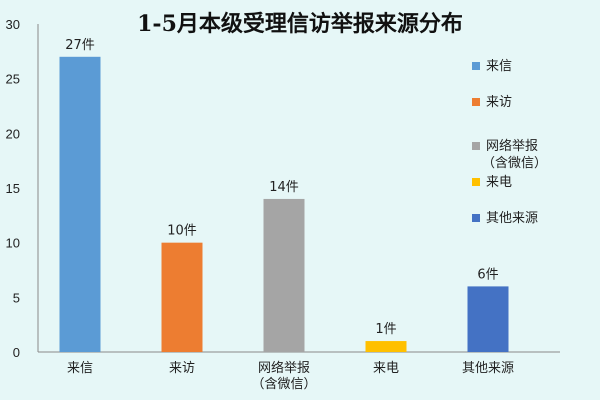 The width and height of the screenshot is (600, 400). I want to click on data-label: 14件, so click(284, 187).